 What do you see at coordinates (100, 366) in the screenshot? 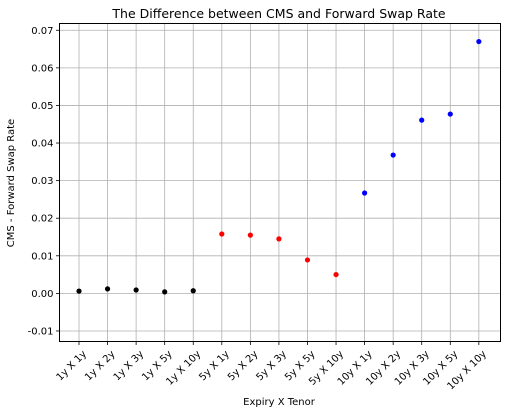
I see `x-tick-label: 1y X 2y` at bounding box center [100, 366].